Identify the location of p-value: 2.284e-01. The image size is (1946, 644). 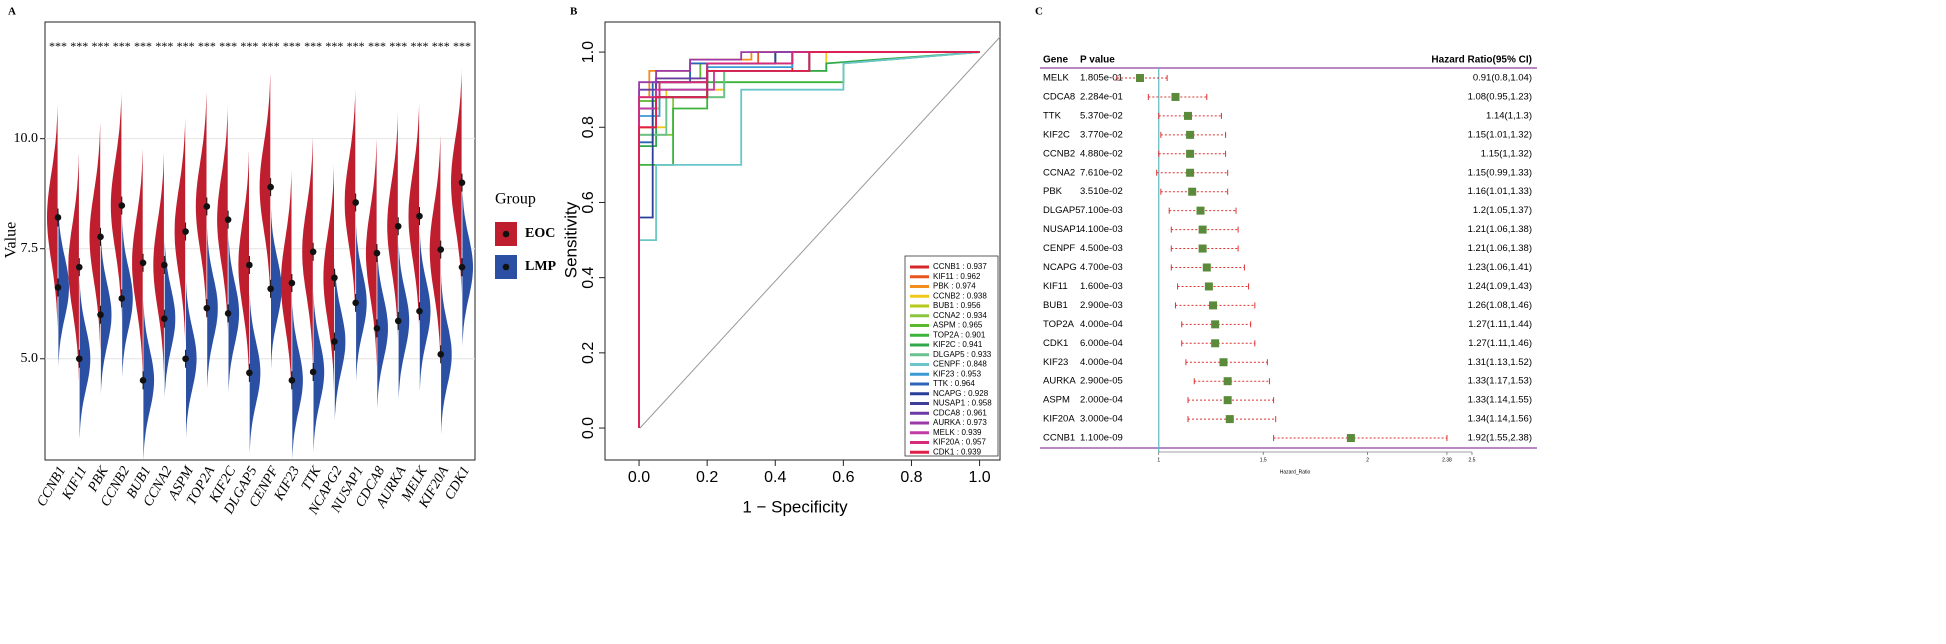
(1101, 96).